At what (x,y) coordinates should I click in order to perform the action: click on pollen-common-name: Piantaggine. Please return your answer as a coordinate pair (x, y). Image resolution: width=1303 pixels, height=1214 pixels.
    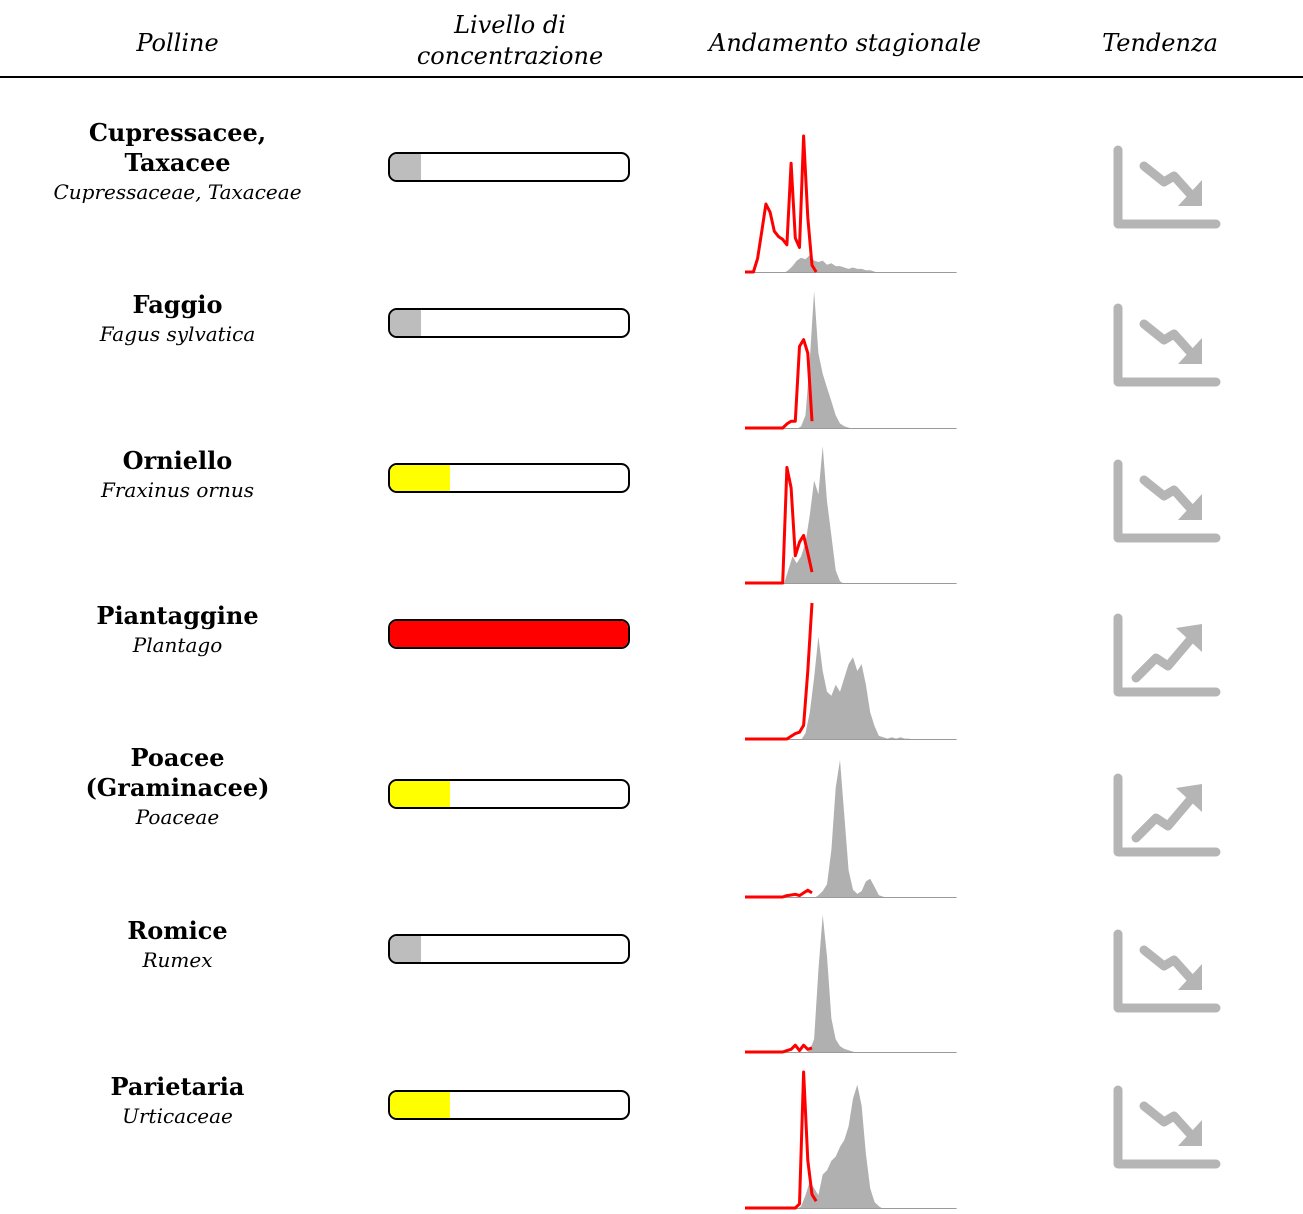
    Looking at the image, I should click on (177, 615).